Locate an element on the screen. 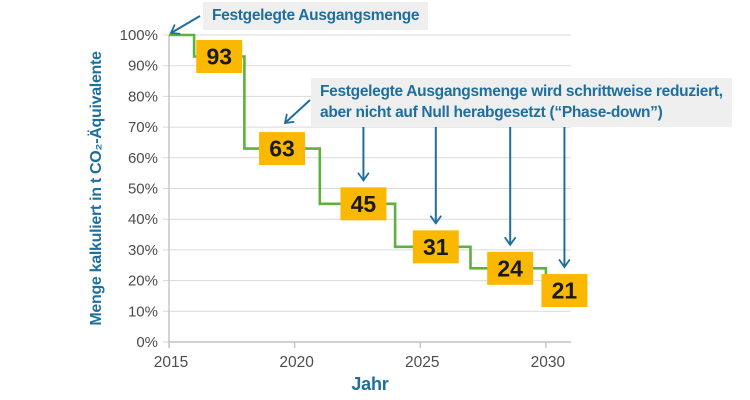  y-tick-label: 30% is located at coordinates (143, 250).